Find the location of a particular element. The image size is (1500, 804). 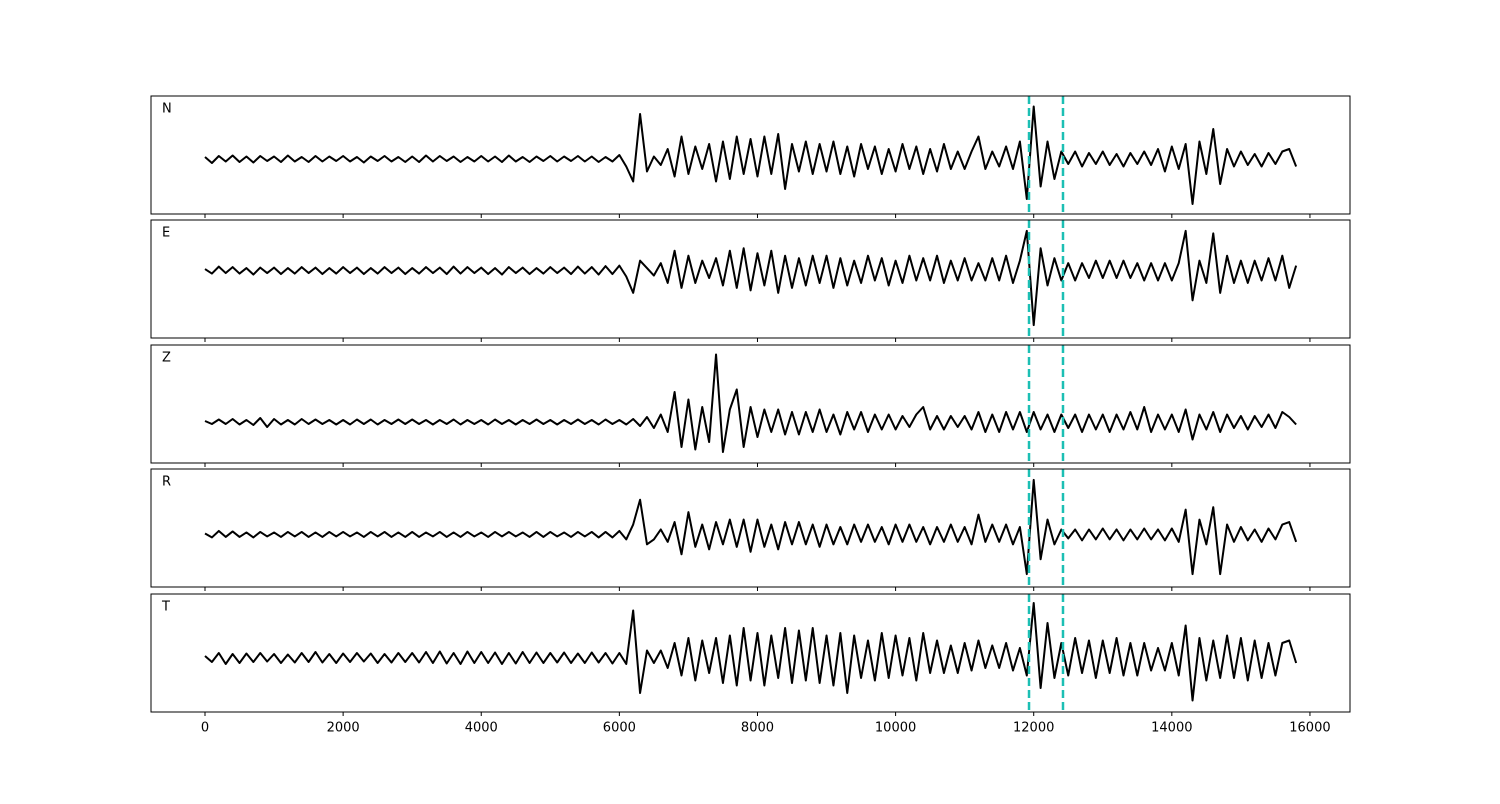

panel-label: T is located at coordinates (165, 607).